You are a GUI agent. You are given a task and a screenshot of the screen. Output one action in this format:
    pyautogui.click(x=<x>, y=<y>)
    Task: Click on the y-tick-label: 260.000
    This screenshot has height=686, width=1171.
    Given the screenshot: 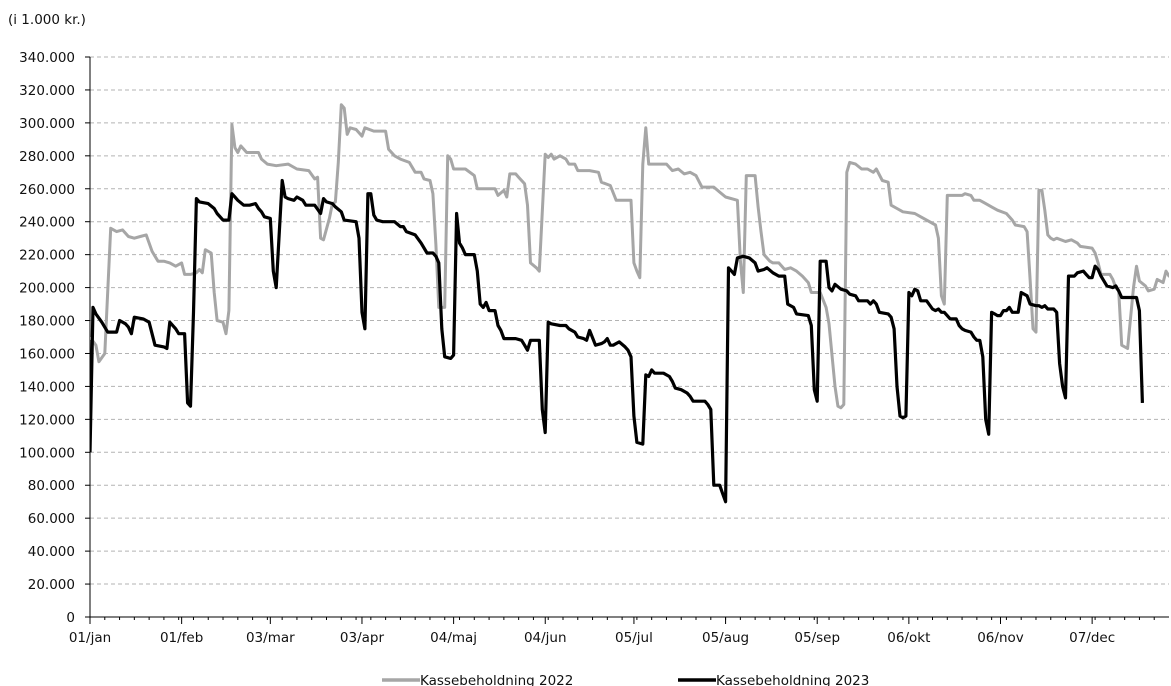 What is the action you would take?
    pyautogui.click(x=47, y=190)
    